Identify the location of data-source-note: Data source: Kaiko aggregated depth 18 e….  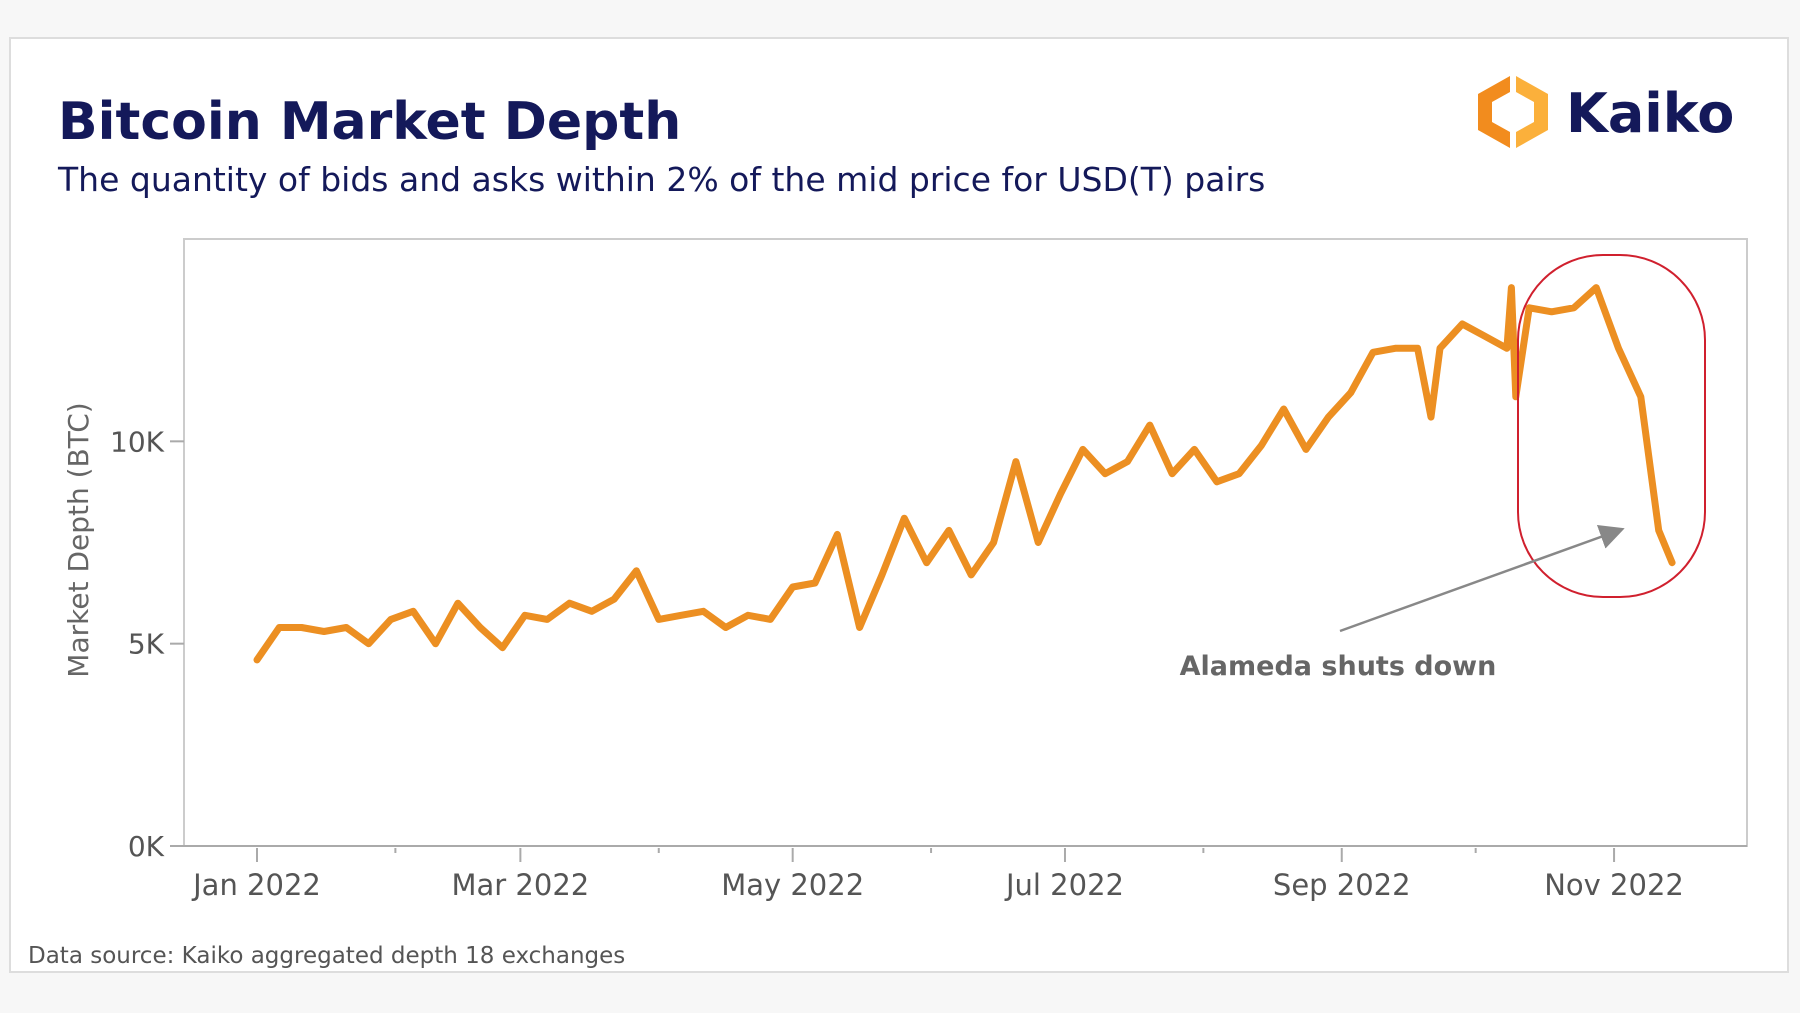
(327, 956).